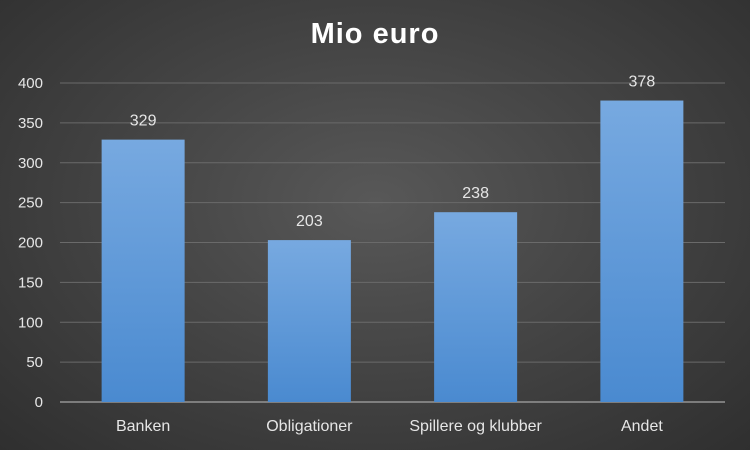 Image resolution: width=750 pixels, height=450 pixels. I want to click on y-tick-label: 150, so click(30, 282).